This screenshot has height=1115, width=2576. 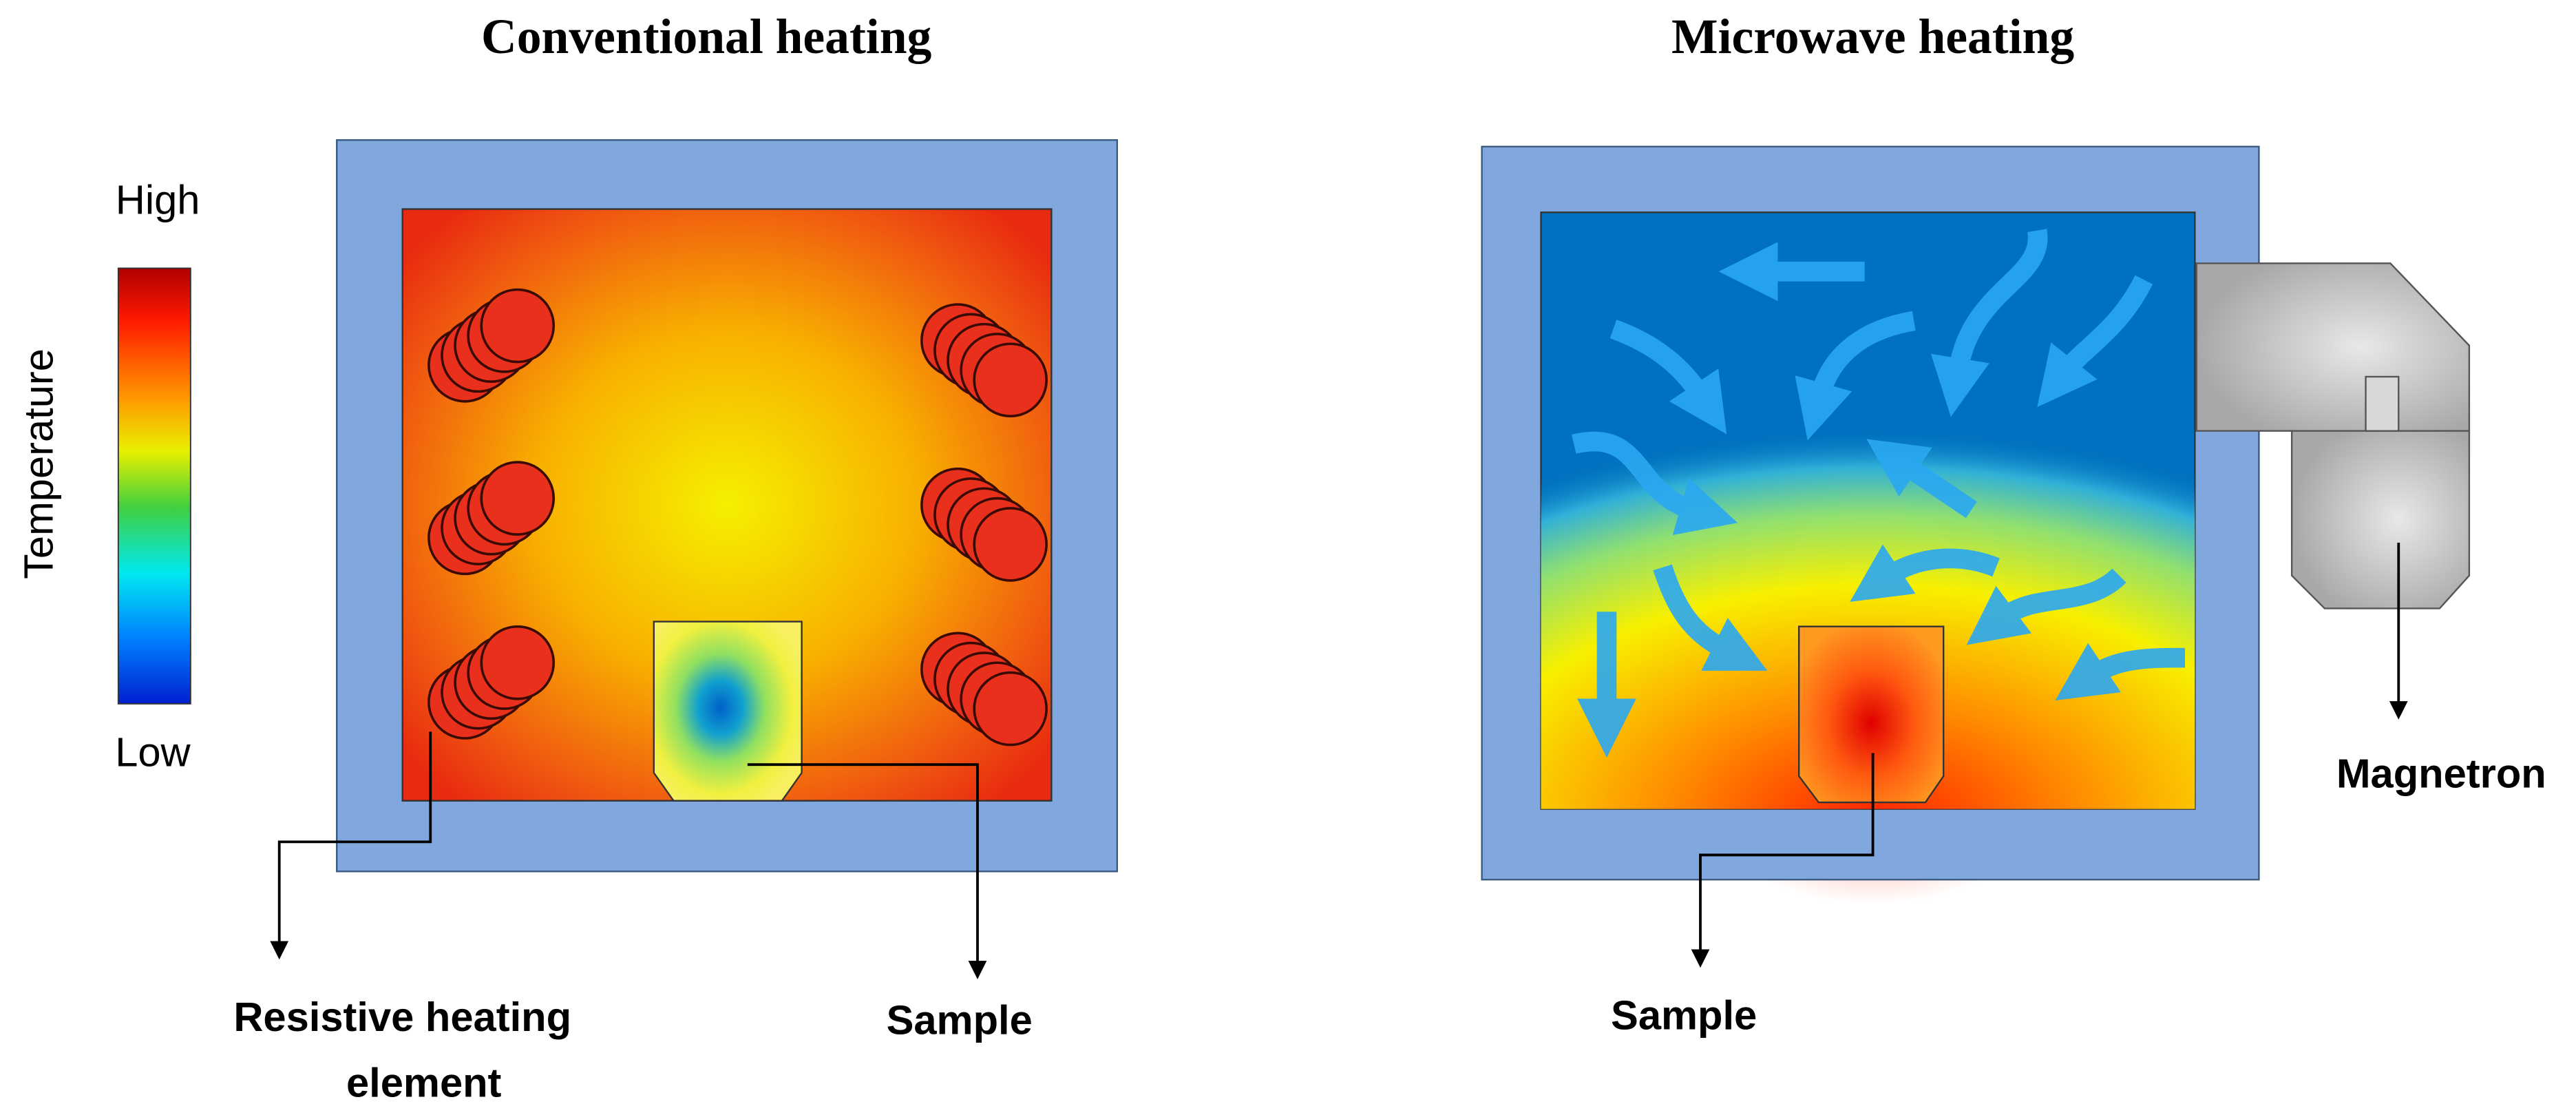 What do you see at coordinates (1873, 37) in the screenshot?
I see `title: Microwave heating` at bounding box center [1873, 37].